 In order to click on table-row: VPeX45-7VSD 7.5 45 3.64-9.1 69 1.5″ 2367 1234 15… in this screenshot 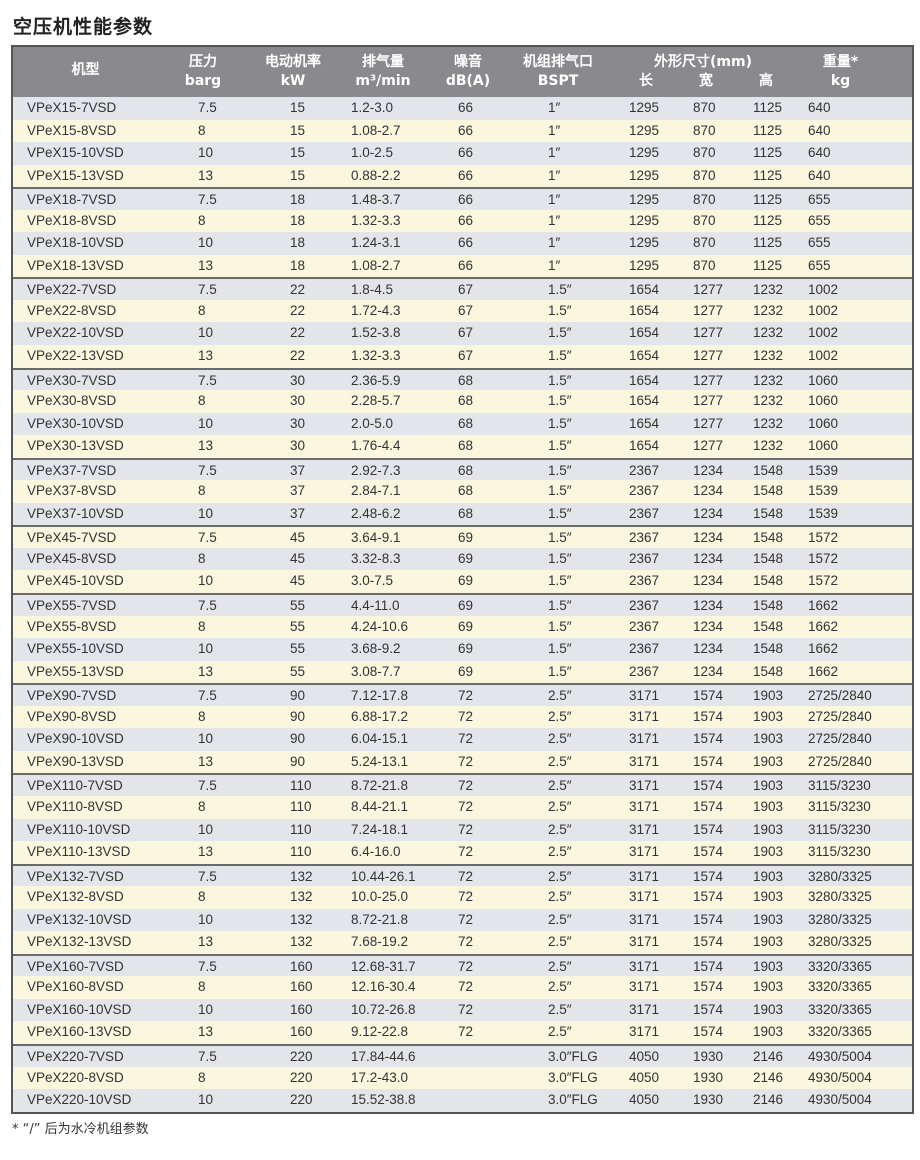, I will do `click(462, 536)`.